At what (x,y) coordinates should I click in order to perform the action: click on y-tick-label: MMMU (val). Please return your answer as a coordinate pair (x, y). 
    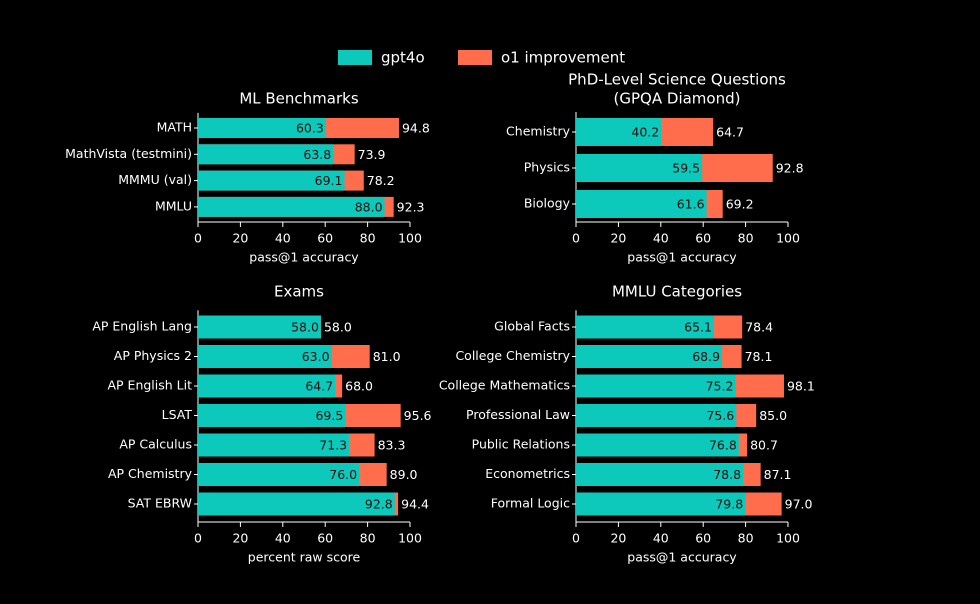
    Looking at the image, I should click on (155, 179).